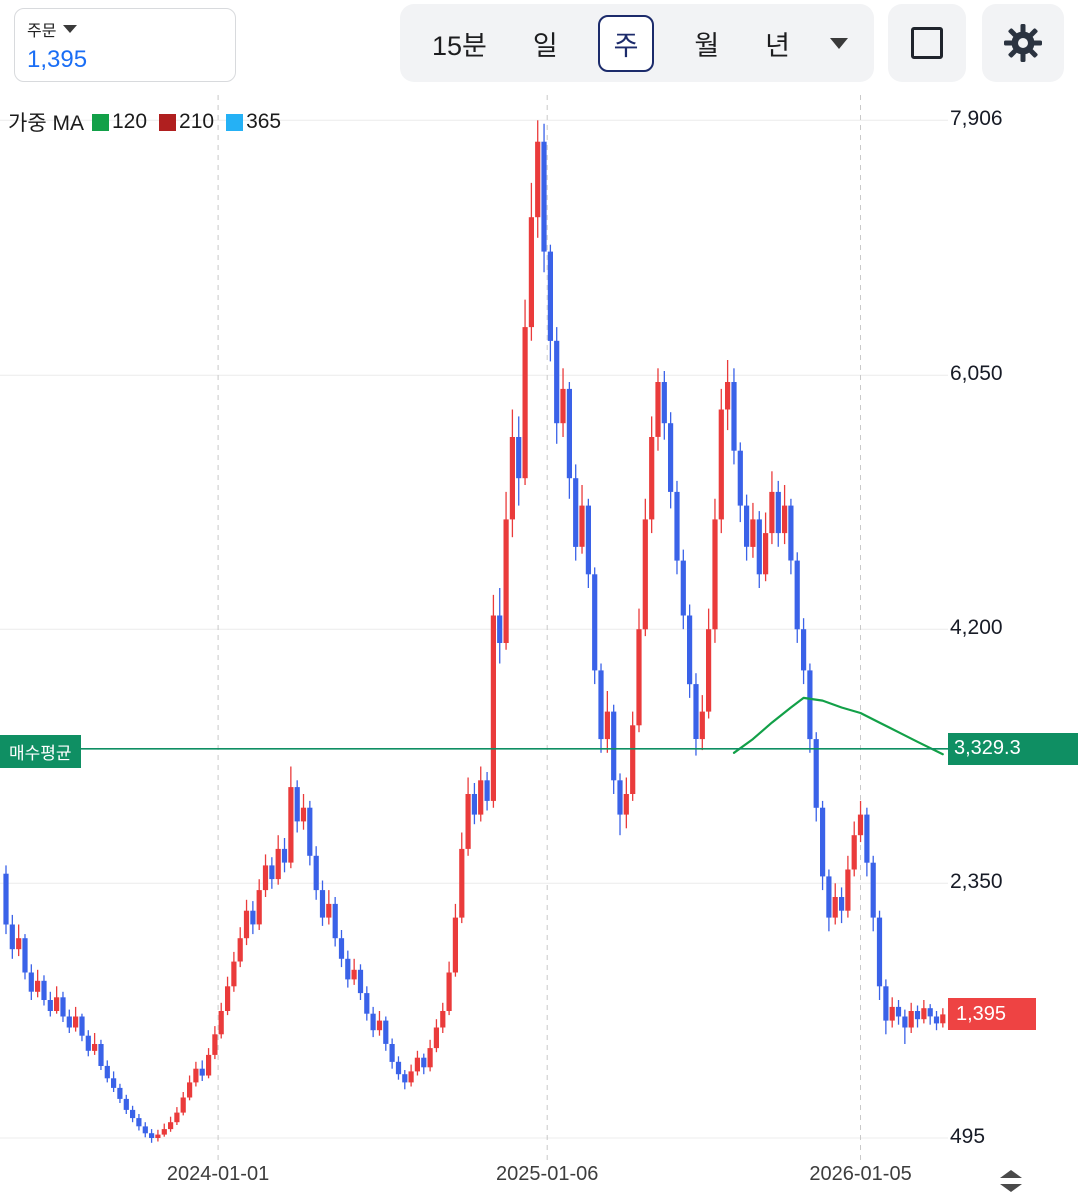  What do you see at coordinates (70, 29) in the screenshot?
I see `order-dropdown-icon` at bounding box center [70, 29].